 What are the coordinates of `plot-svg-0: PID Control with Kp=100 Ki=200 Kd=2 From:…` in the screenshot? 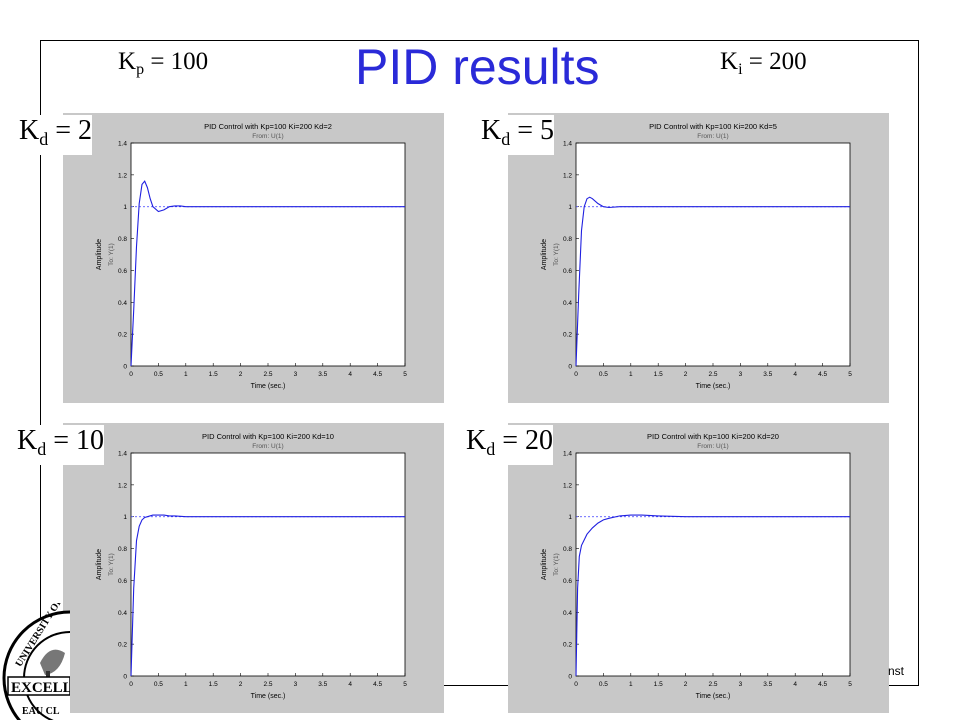 It's located at (251, 256).